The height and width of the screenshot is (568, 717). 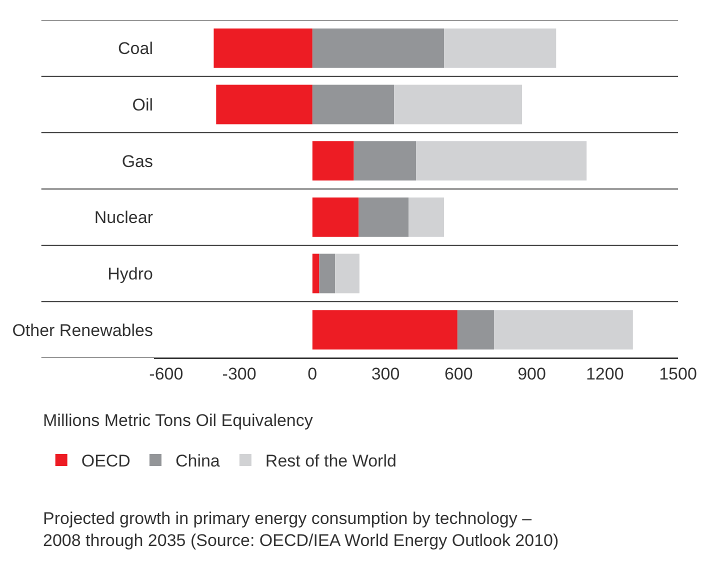 What do you see at coordinates (301, 529) in the screenshot?
I see `text: Projected growth in primary energy consumption by technology – 2008 through 2035 (Source: OECD/IEA World Energy Outlook 2010)` at bounding box center [301, 529].